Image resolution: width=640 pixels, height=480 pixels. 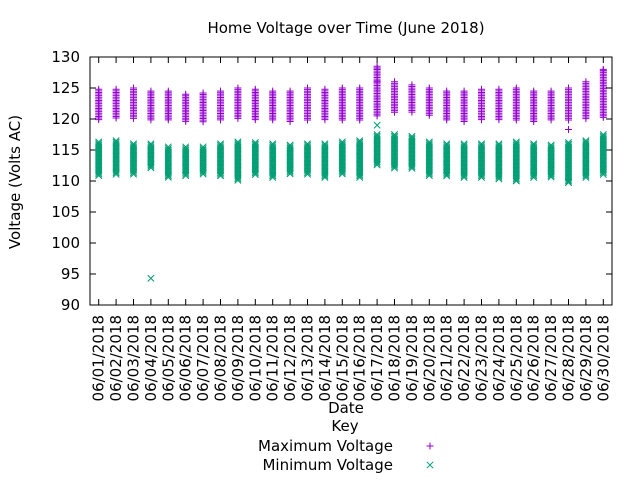 What do you see at coordinates (516, 358) in the screenshot?
I see `x-tick-label: 06/25/2018` at bounding box center [516, 358].